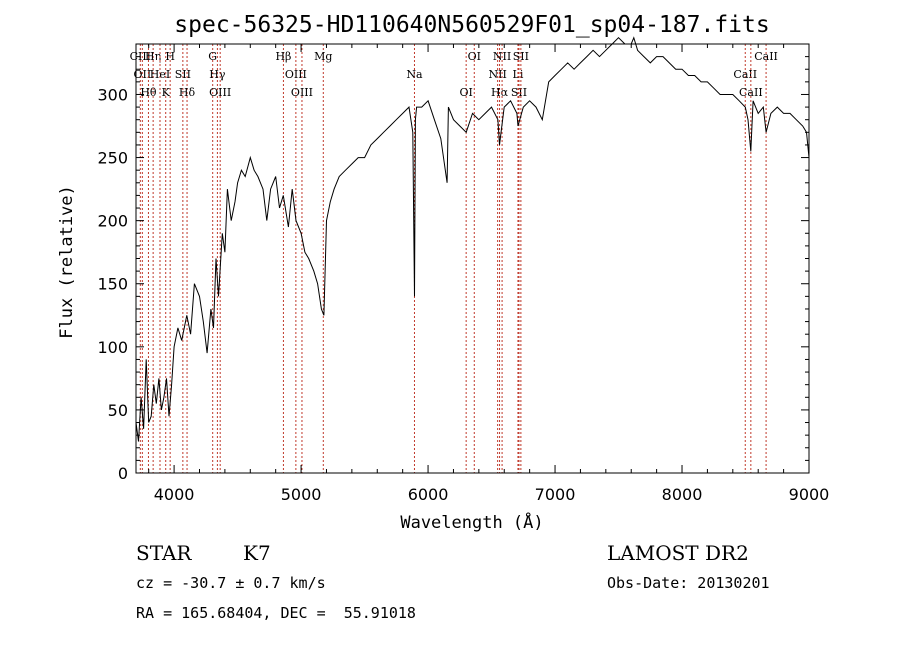  Describe the element at coordinates (283, 56) in the screenshot. I see `line-marker-label: Hβ` at that location.